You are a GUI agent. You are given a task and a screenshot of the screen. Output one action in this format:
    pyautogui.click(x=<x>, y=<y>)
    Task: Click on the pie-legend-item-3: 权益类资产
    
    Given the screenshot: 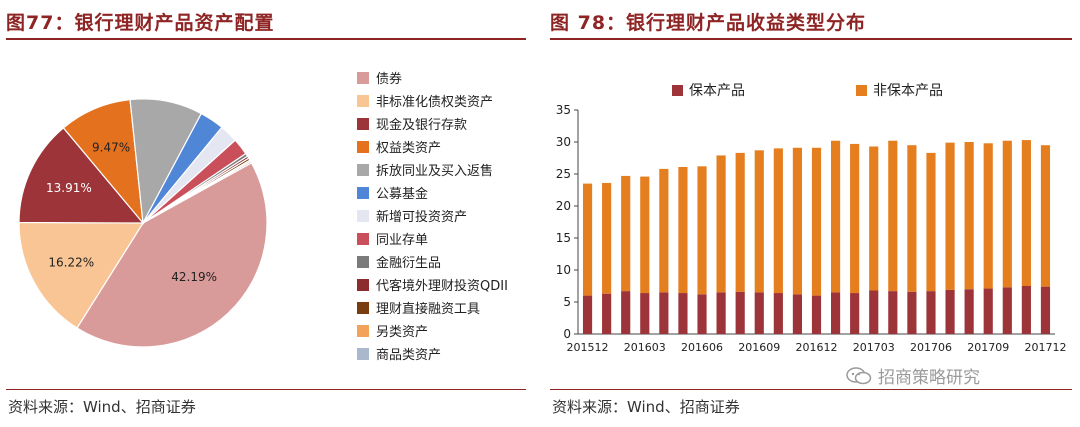 What is the action you would take?
    pyautogui.click(x=432, y=146)
    